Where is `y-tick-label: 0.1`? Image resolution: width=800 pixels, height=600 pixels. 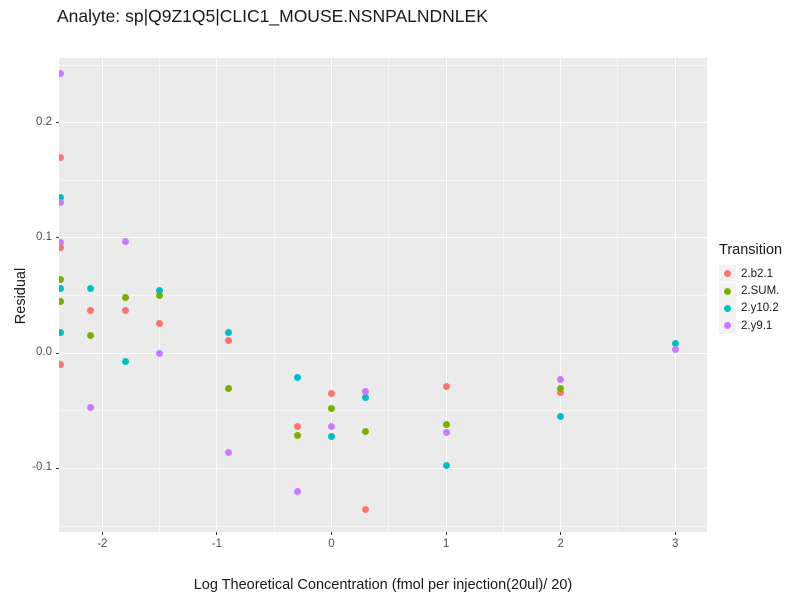 y-tick-label: 0.1 is located at coordinates (44, 236).